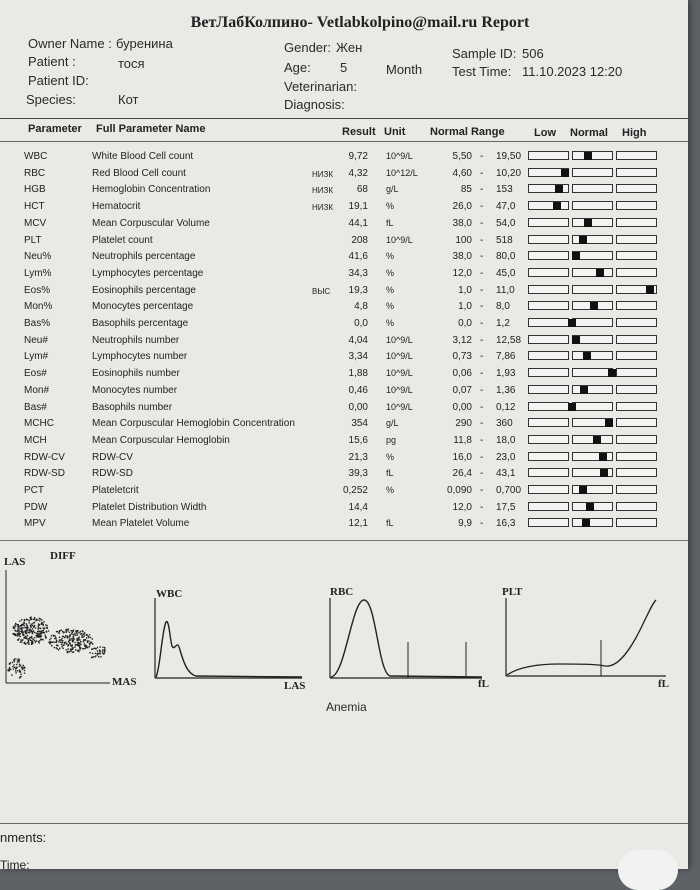 The height and width of the screenshot is (890, 700). Describe the element at coordinates (349, 47) in the screenshot. I see `gender-value: Жен` at that location.